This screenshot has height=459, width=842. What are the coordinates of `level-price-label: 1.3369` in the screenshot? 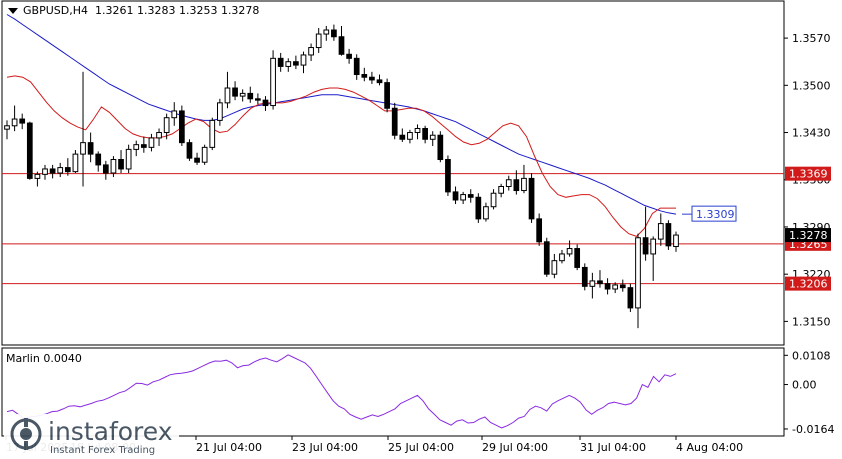 It's located at (808, 174).